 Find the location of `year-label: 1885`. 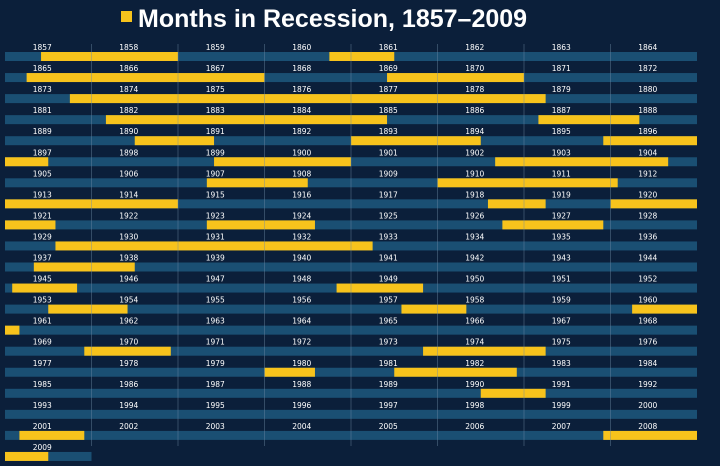

year-label: 1885 is located at coordinates (388, 110).